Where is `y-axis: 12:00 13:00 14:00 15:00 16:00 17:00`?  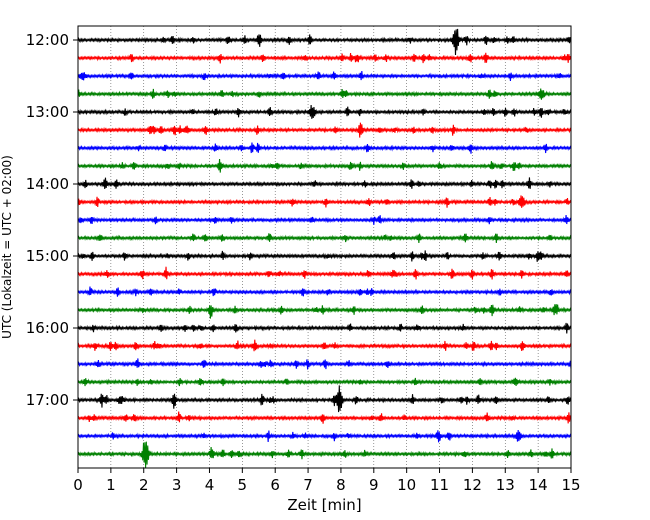 y-axis: 12:00 13:00 14:00 15:00 16:00 17:00 is located at coordinates (52, 220).